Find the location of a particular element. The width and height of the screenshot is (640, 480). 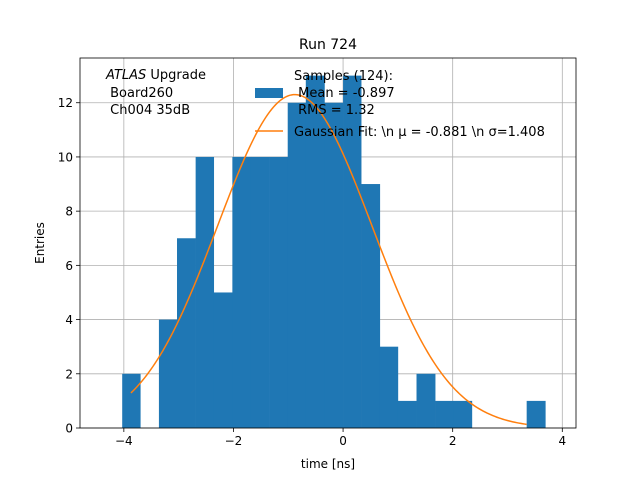

y-tick-label: 10 is located at coordinates (65, 157).